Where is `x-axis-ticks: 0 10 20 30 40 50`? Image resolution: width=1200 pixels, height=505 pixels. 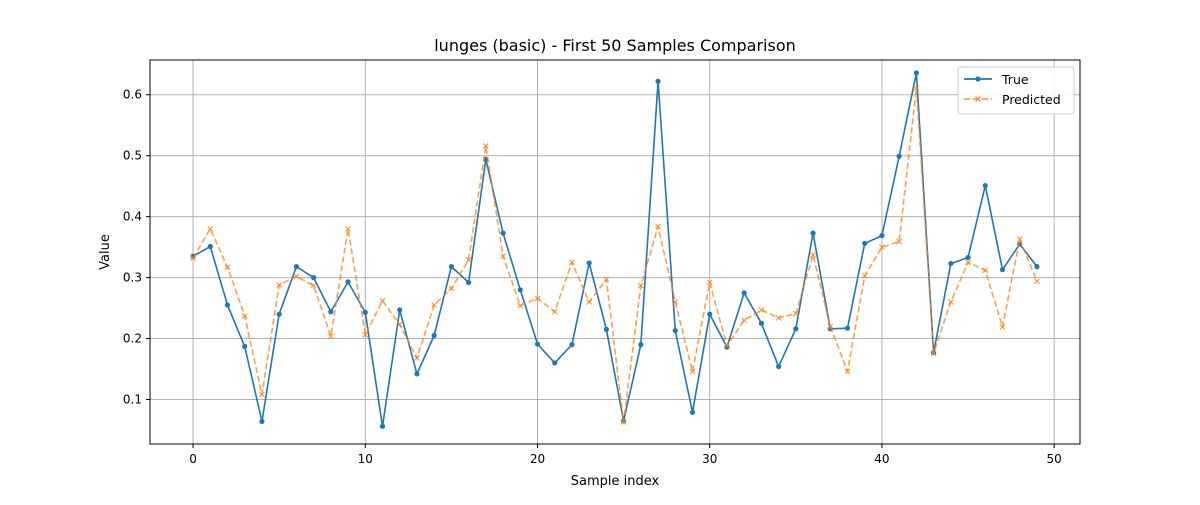
x-axis-ticks: 0 10 20 30 40 50 is located at coordinates (625, 455).